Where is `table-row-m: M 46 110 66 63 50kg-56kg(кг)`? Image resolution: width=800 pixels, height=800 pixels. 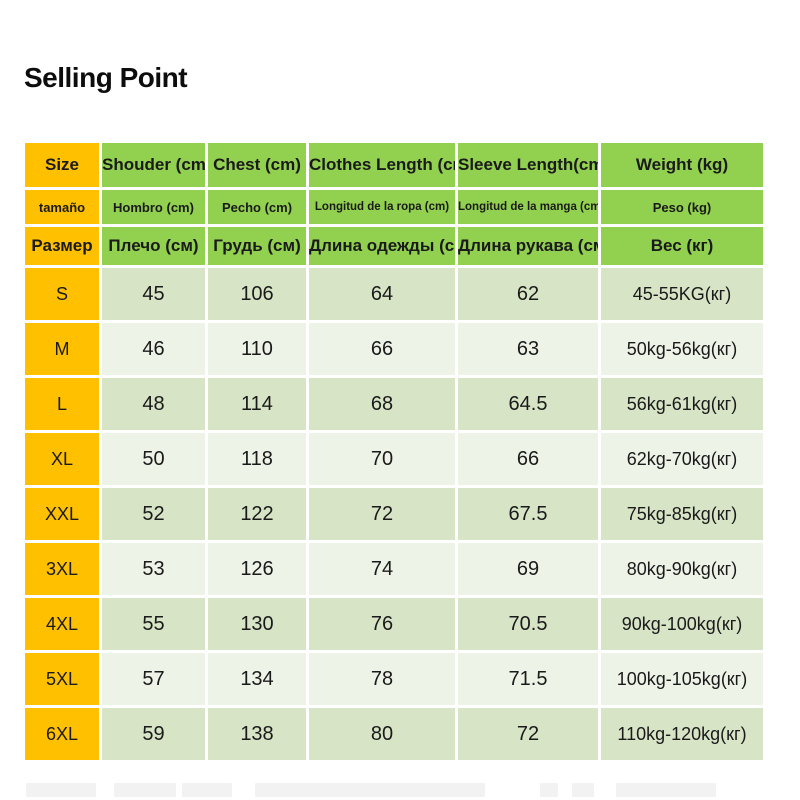 table-row-m: M 46 110 66 63 50kg-56kg(кг) is located at coordinates (394, 349).